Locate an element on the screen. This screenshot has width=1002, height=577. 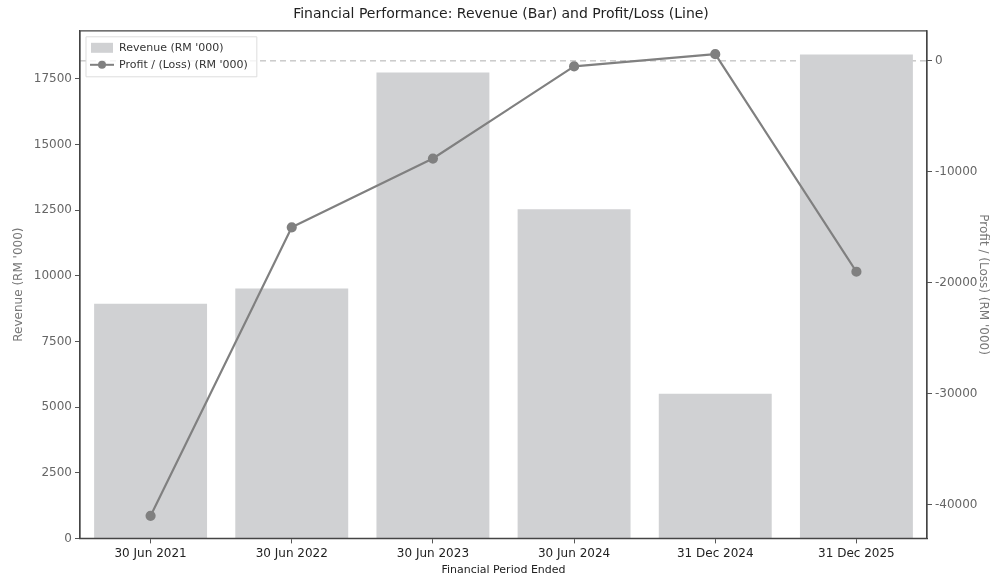
x-tick-label: 30 Jun 2023 is located at coordinates (433, 552).